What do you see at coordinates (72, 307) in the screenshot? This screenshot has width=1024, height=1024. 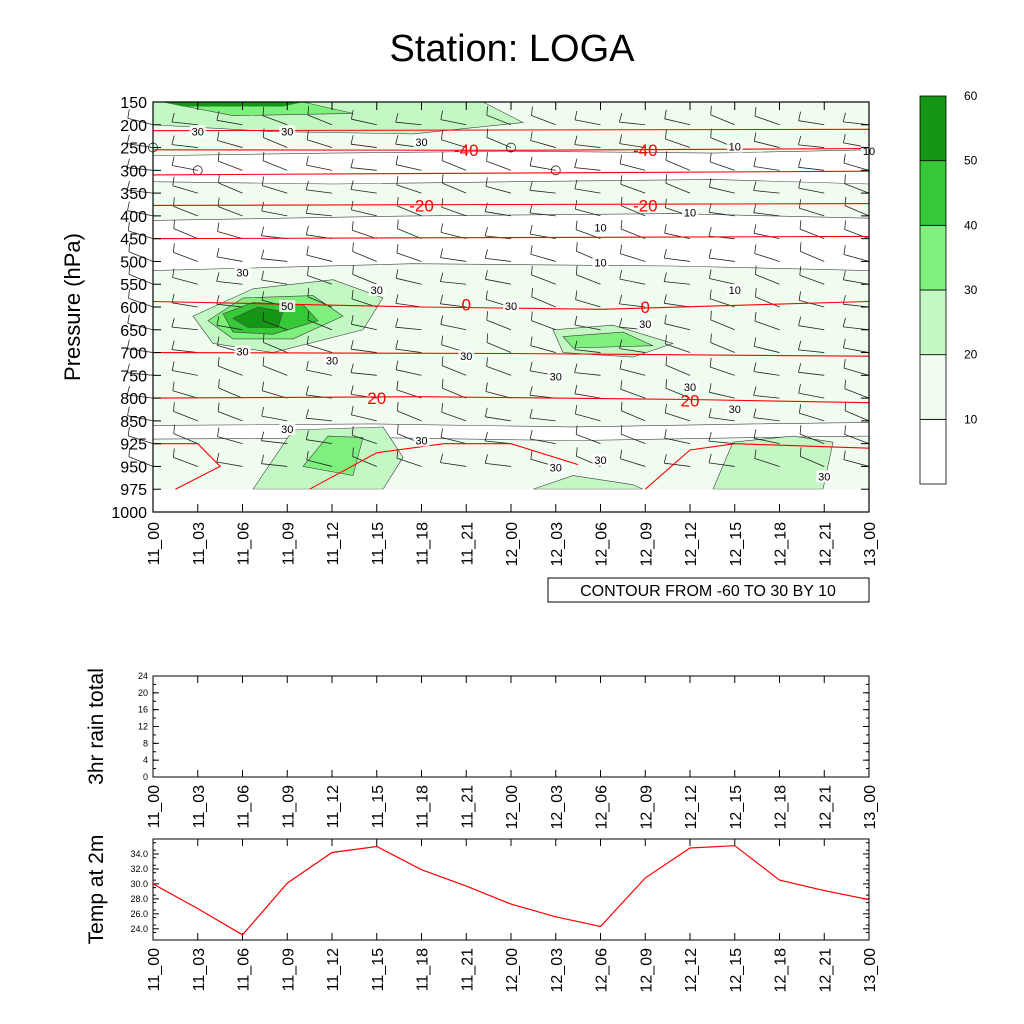 I see `y-axis-title: Pressure (hPa)` at bounding box center [72, 307].